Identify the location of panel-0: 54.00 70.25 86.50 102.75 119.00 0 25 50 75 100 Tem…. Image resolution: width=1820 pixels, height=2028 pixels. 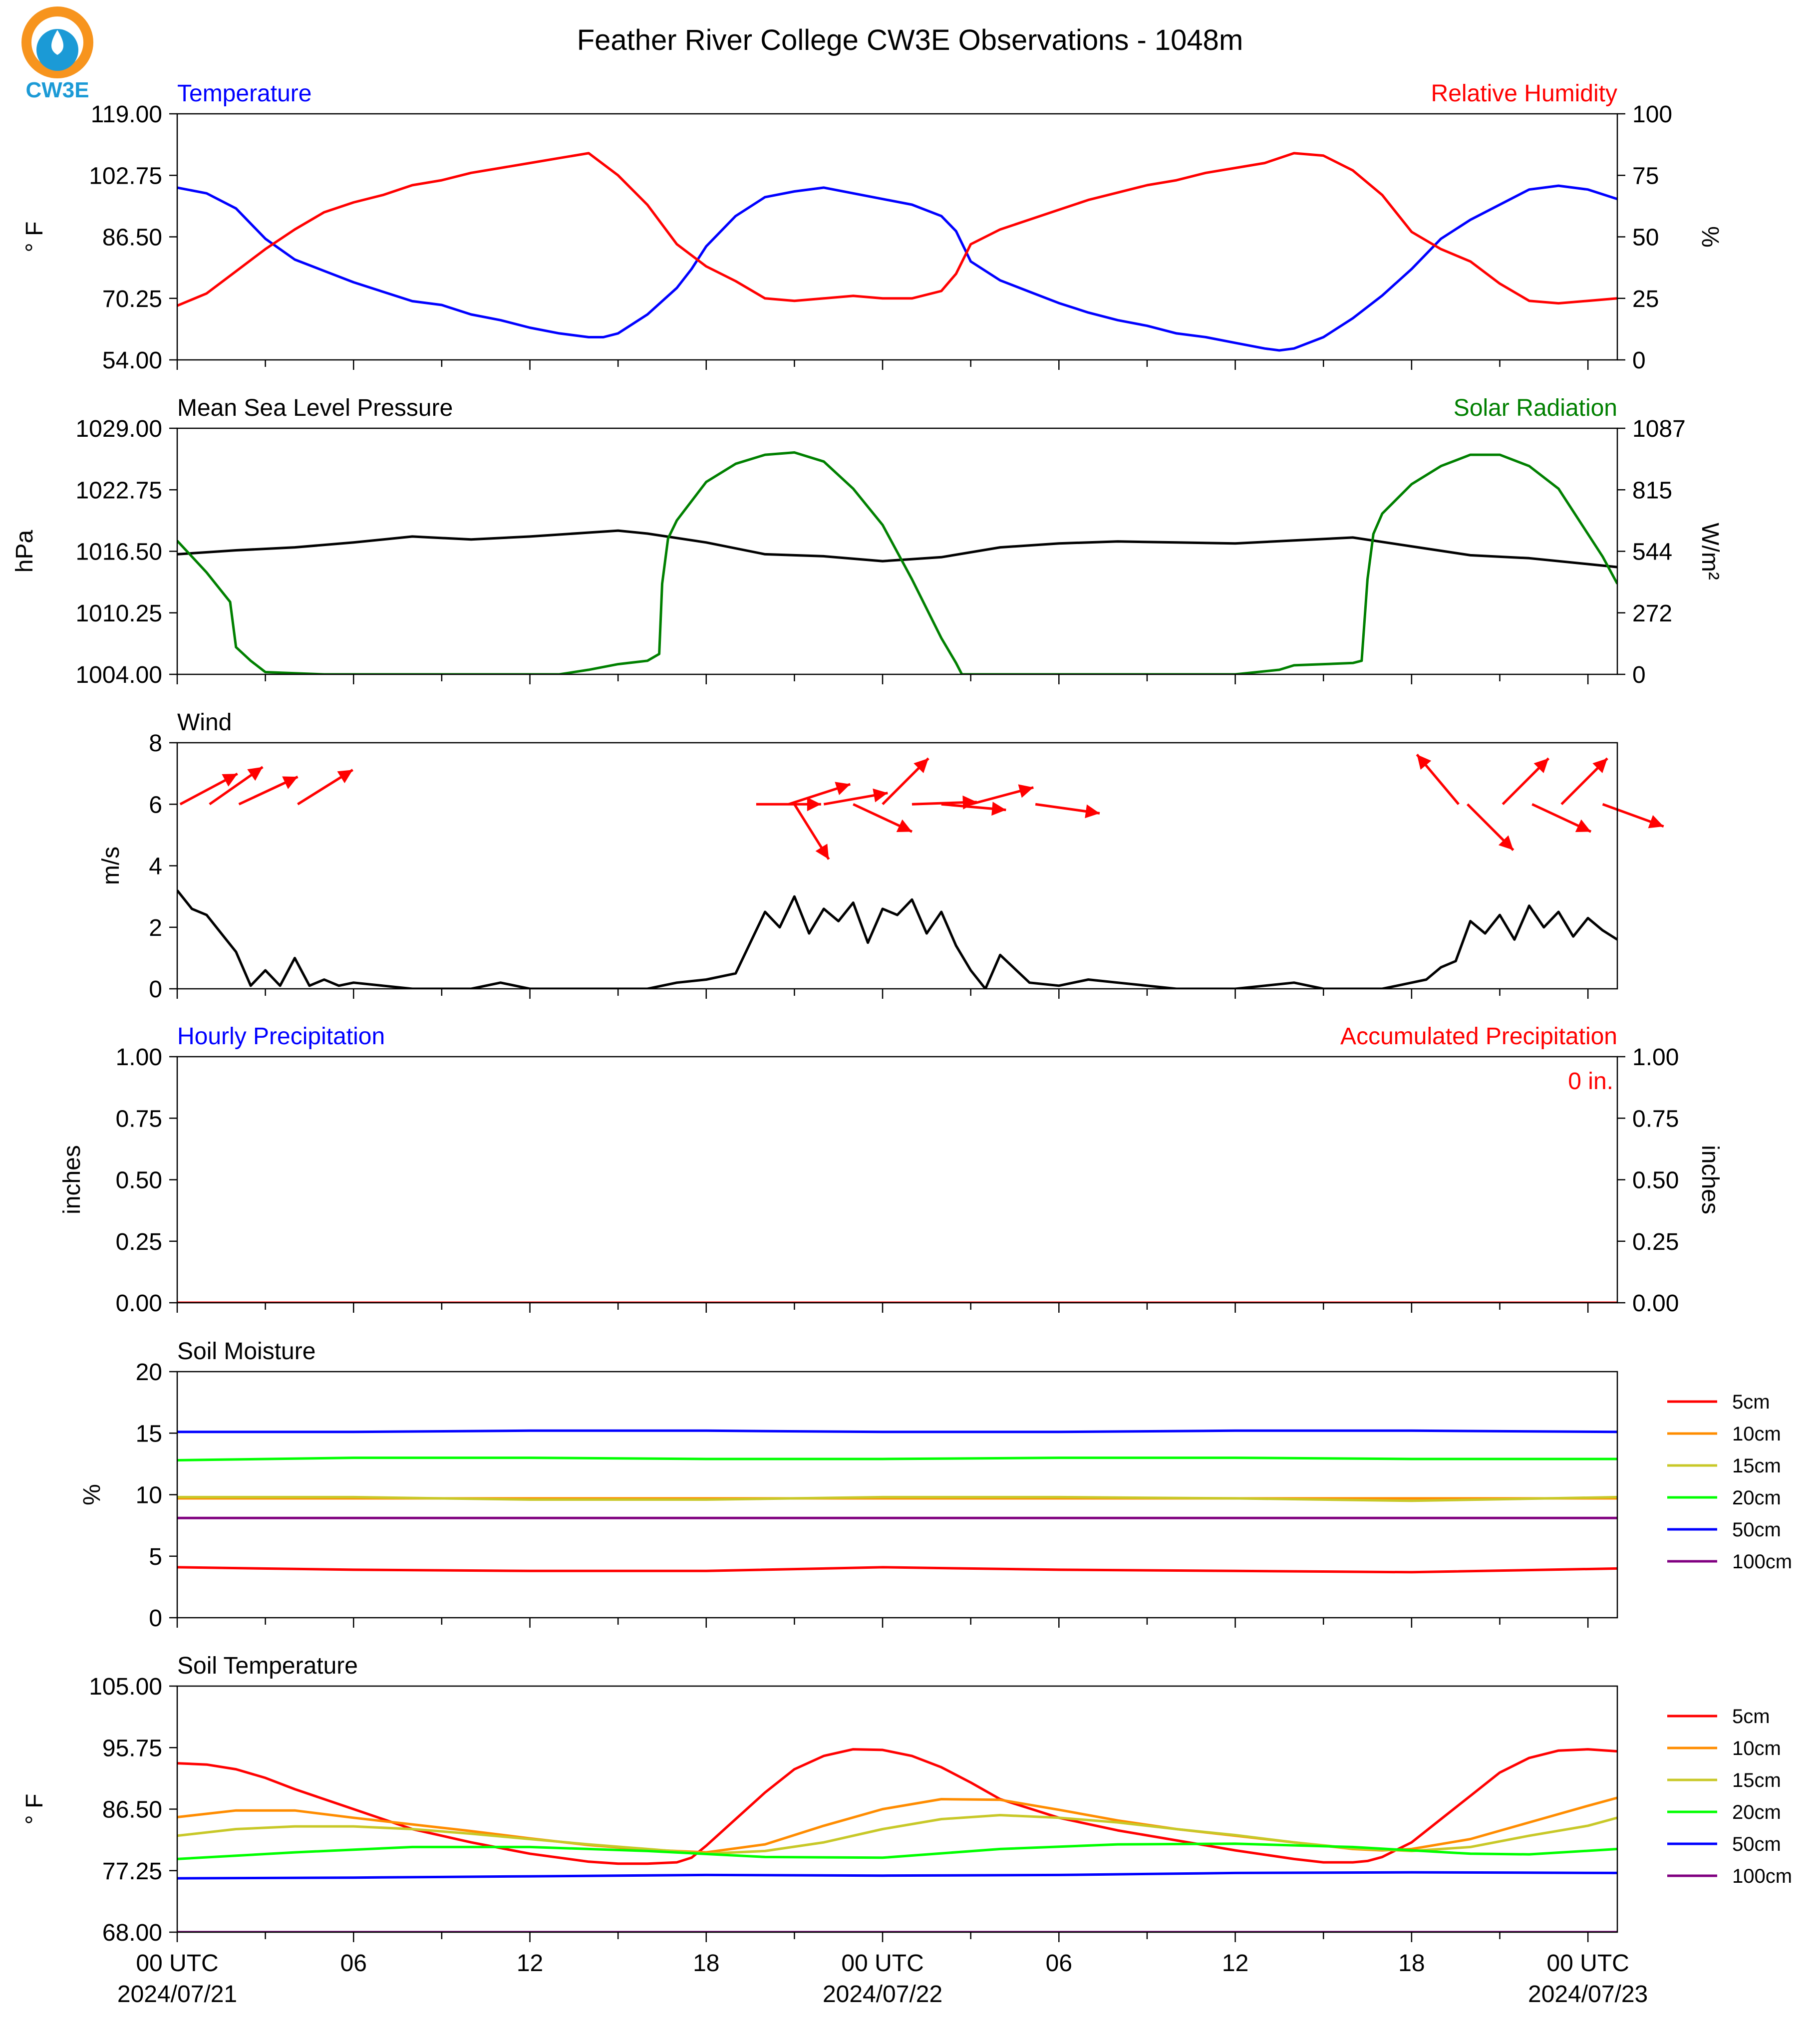
(872, 227).